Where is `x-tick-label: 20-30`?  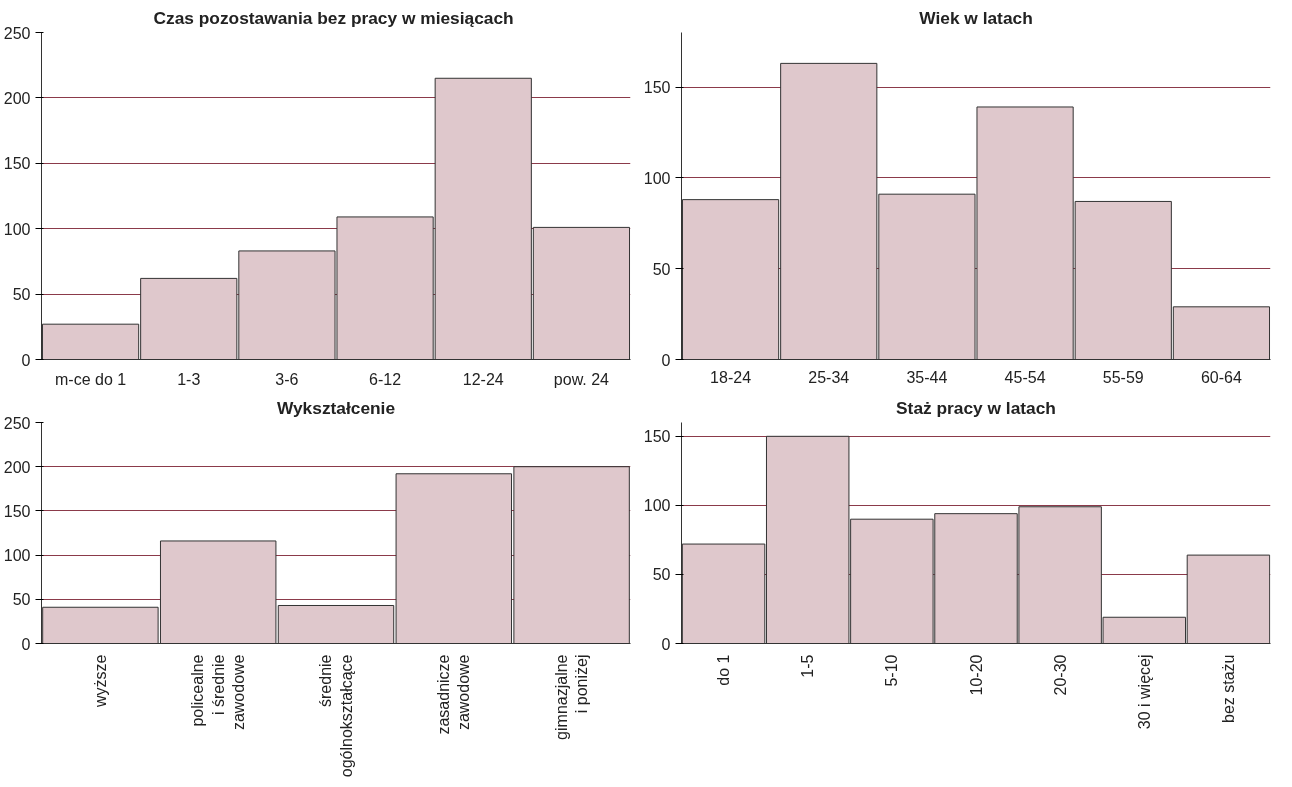 x-tick-label: 20-30 is located at coordinates (1060, 675).